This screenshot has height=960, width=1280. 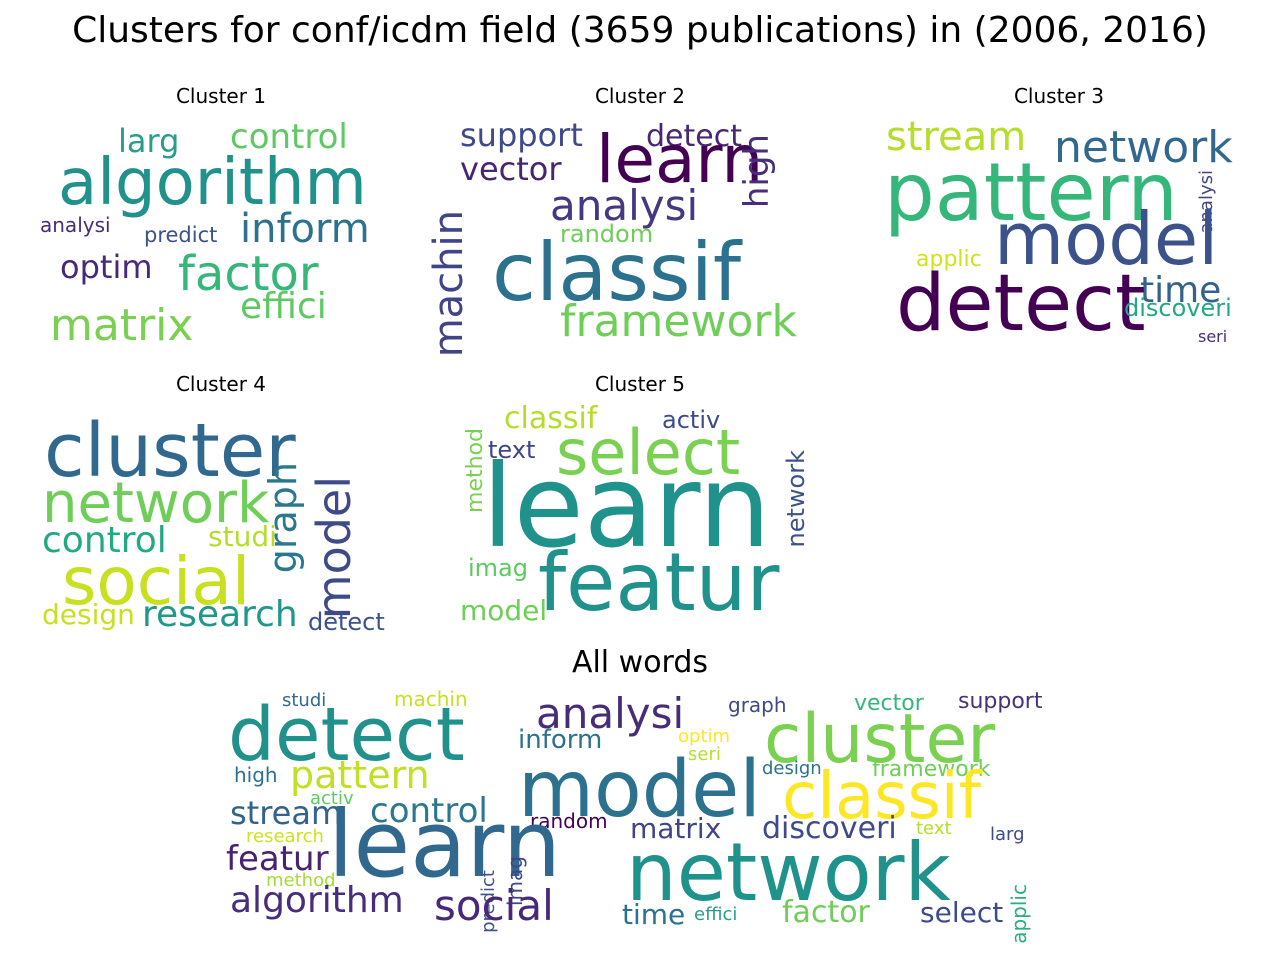 What do you see at coordinates (1059, 96) in the screenshot?
I see `cluster-3-title: Cluster 3` at bounding box center [1059, 96].